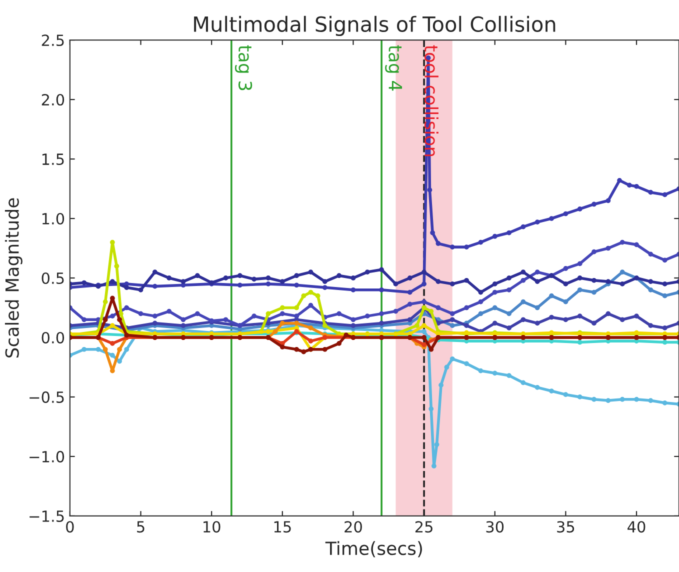 This screenshot has height=572, width=679. I want to click on y-tick-label: 1.0, so click(53, 218).